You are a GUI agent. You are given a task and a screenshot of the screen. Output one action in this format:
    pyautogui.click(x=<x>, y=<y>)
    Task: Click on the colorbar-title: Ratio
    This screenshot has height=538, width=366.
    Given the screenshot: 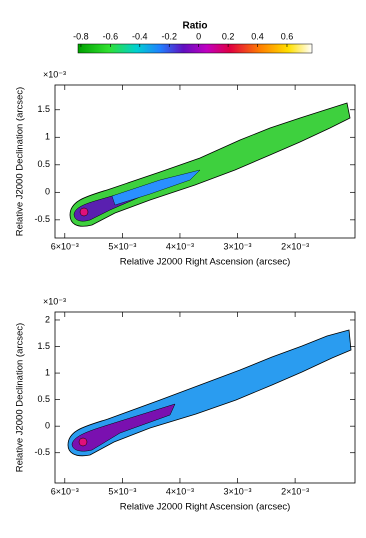 What is the action you would take?
    pyautogui.click(x=195, y=26)
    